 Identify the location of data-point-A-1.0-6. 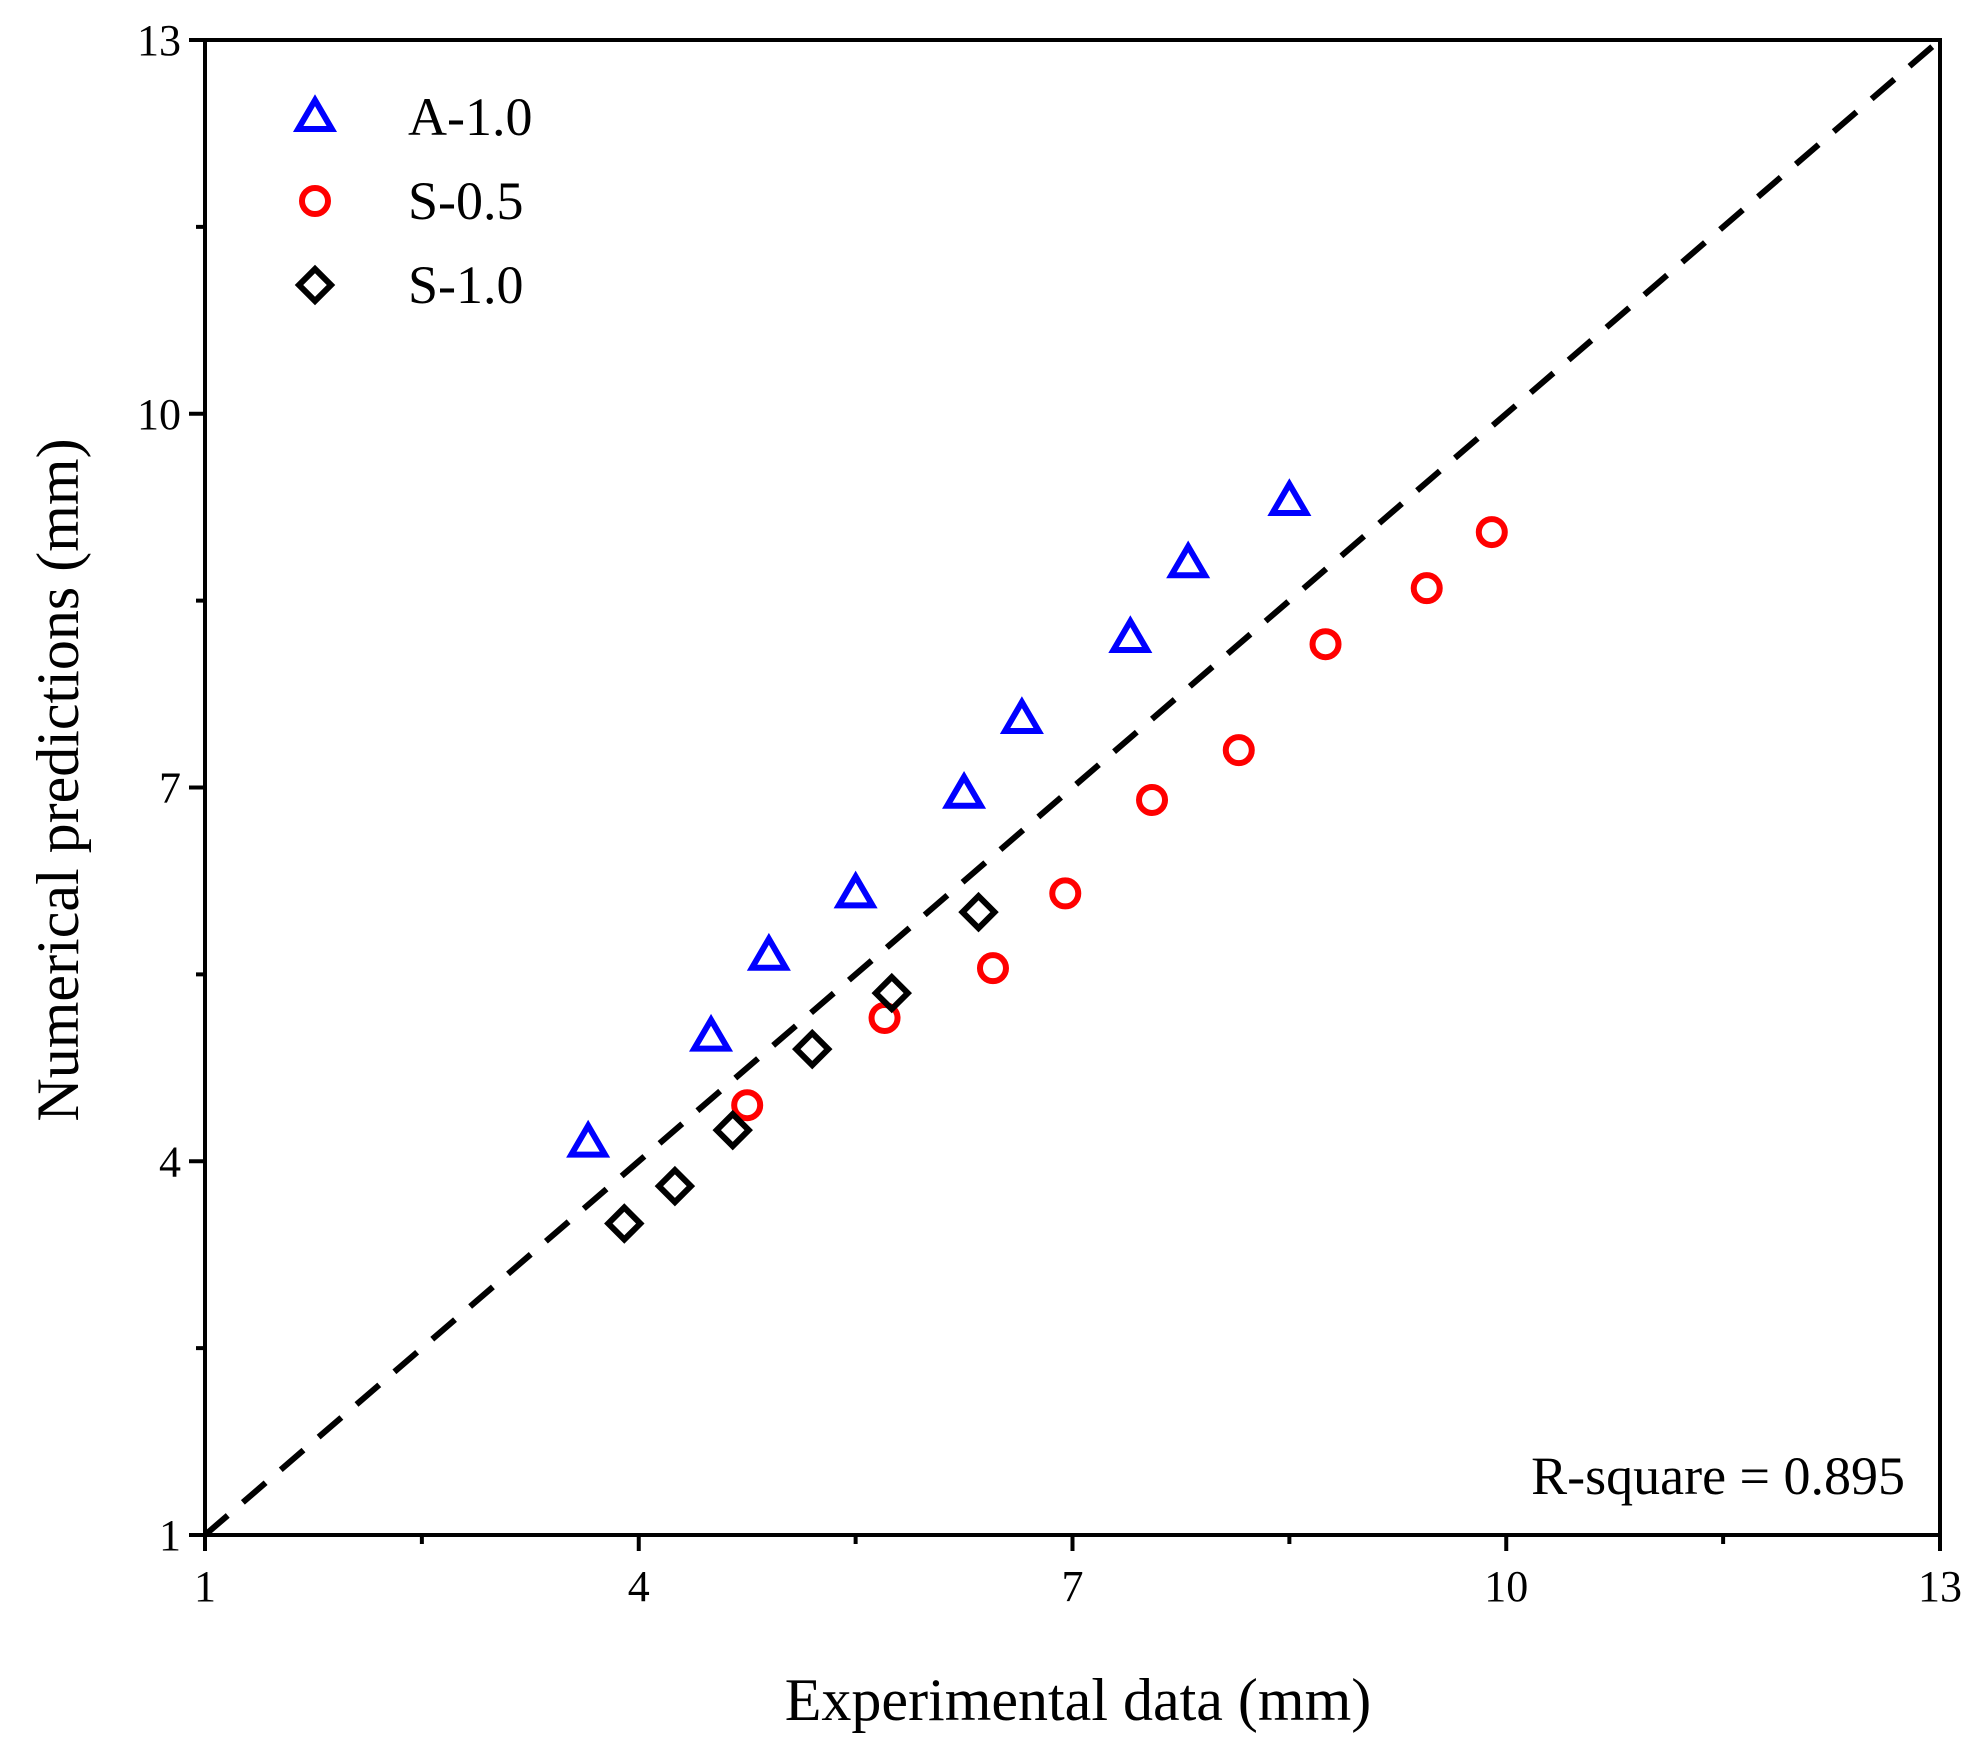
(1021, 715).